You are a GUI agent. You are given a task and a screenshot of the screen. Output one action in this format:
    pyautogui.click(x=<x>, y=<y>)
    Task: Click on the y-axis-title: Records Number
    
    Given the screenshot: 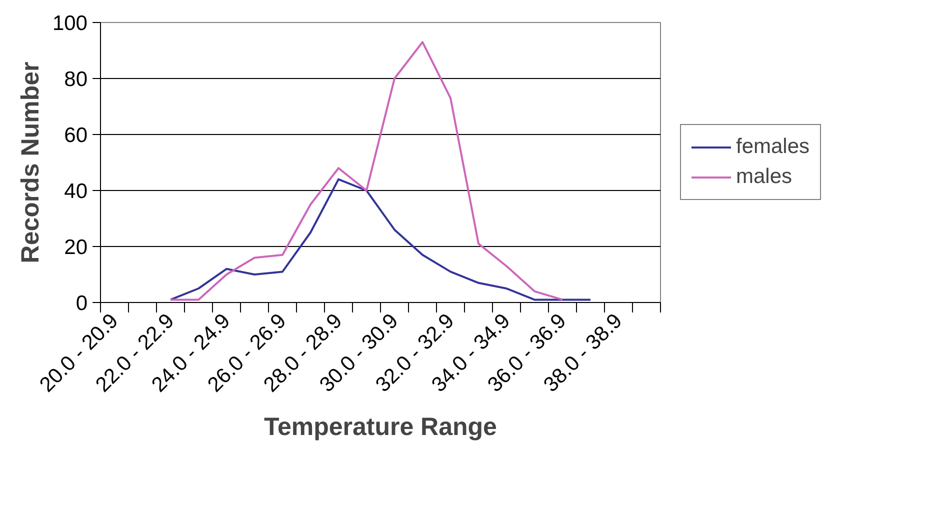 What is the action you would take?
    pyautogui.click(x=30, y=163)
    